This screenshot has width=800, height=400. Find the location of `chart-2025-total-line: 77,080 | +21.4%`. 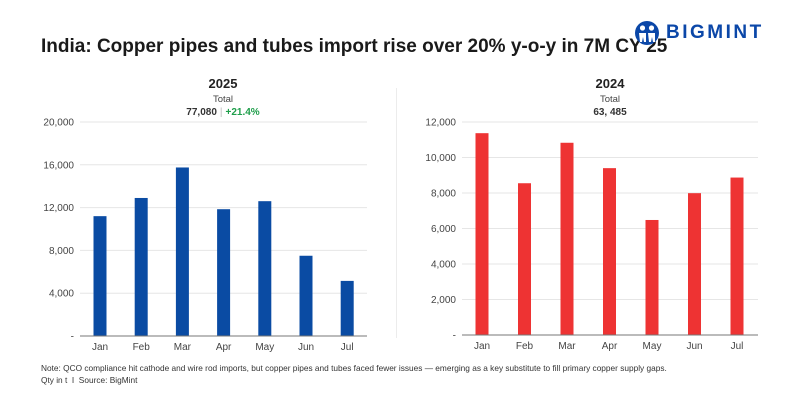

chart-2025-total-line: 77,080 | +21.4% is located at coordinates (223, 112).